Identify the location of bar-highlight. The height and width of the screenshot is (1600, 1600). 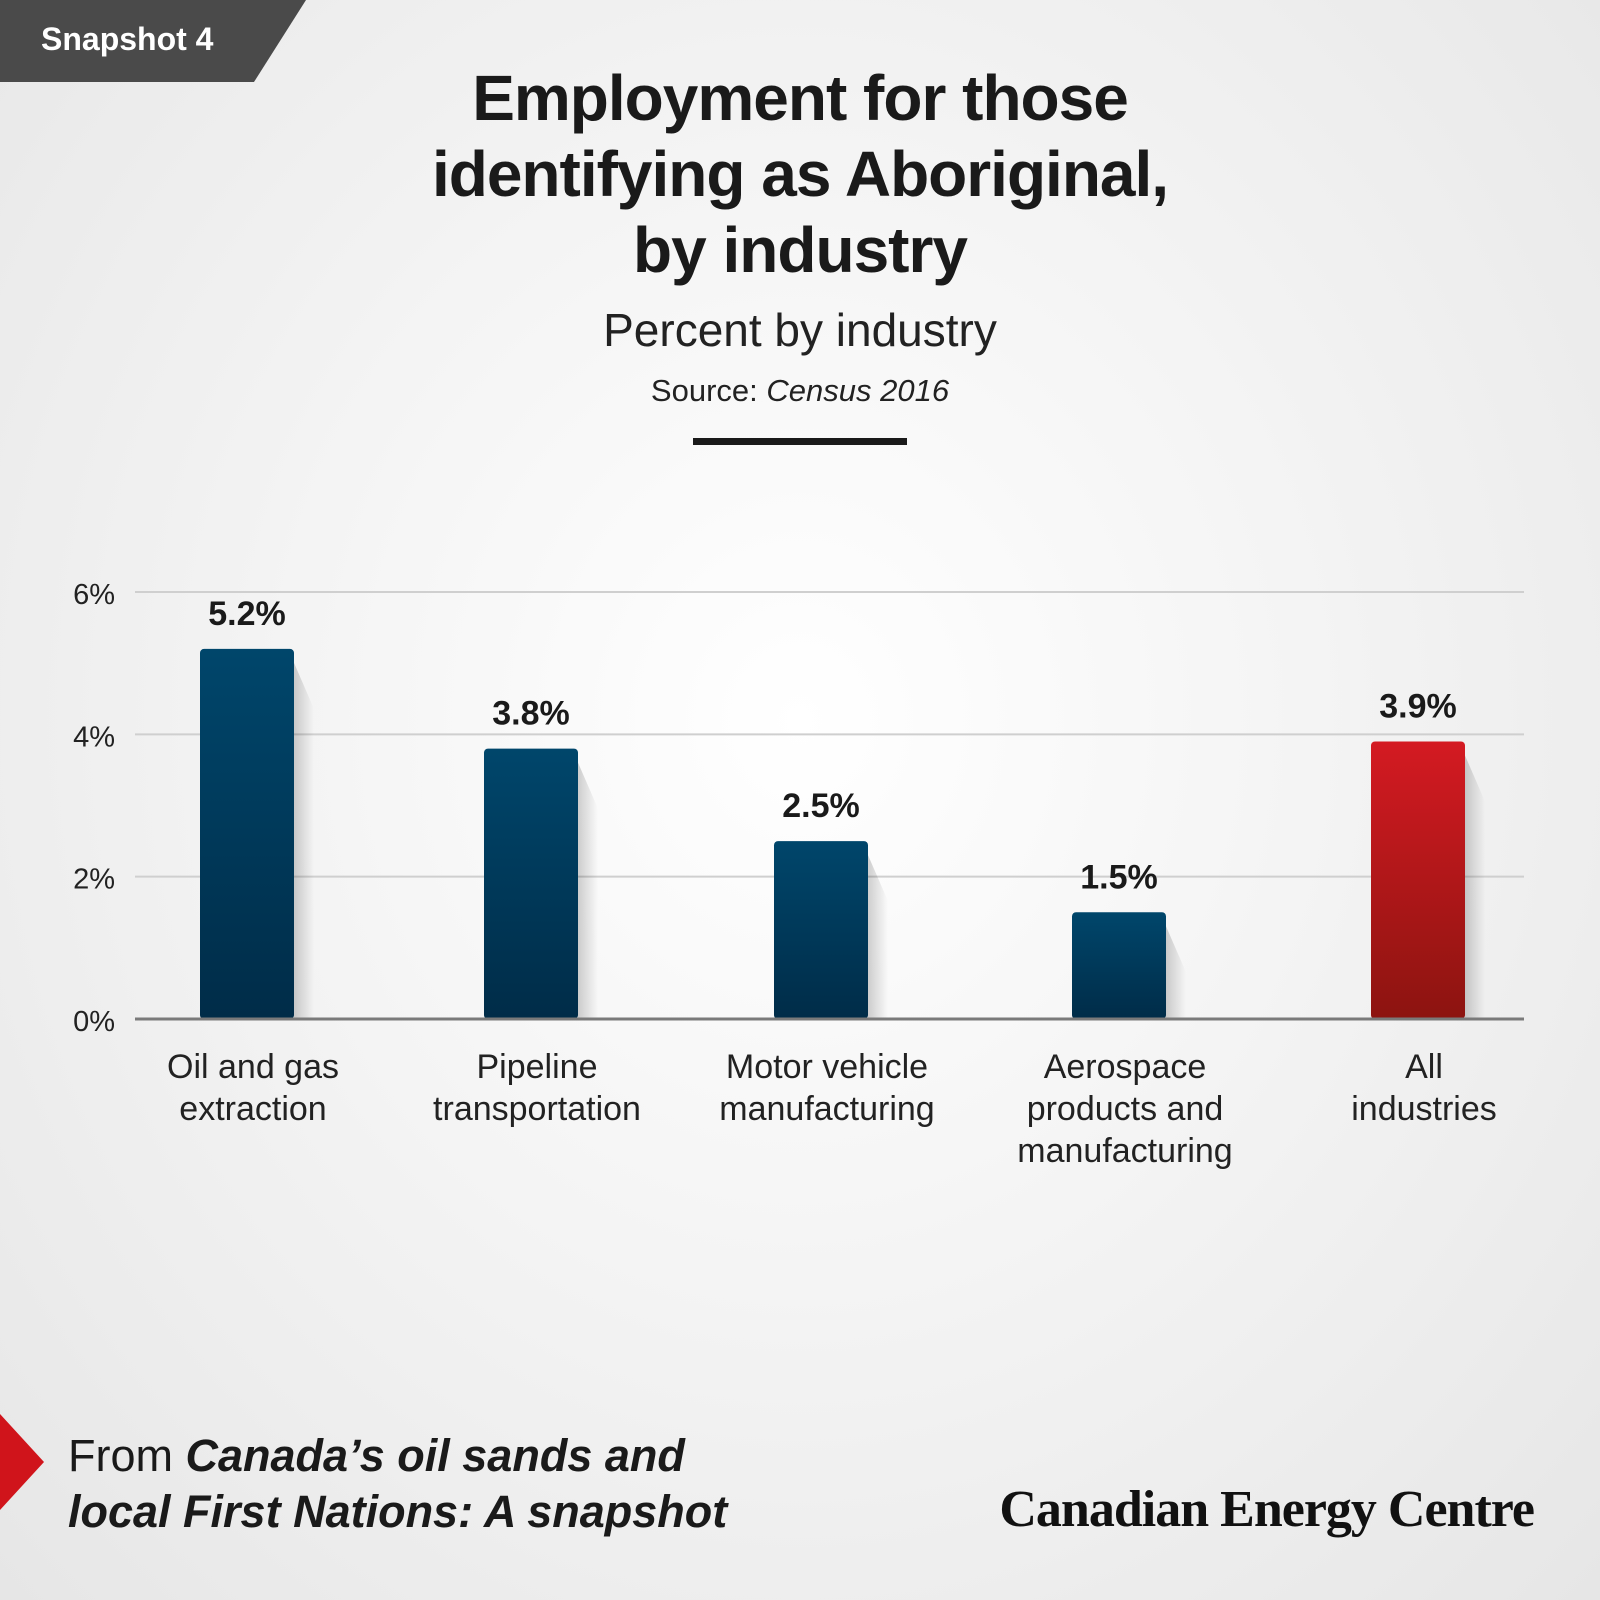
(1418, 880).